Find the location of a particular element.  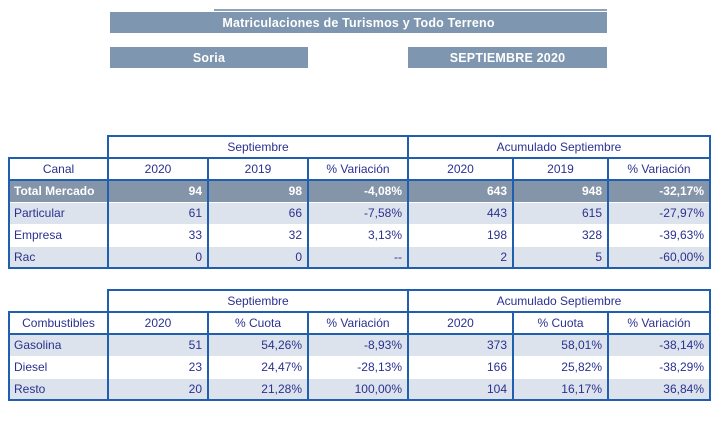

table-cell: 443 is located at coordinates (460, 213).